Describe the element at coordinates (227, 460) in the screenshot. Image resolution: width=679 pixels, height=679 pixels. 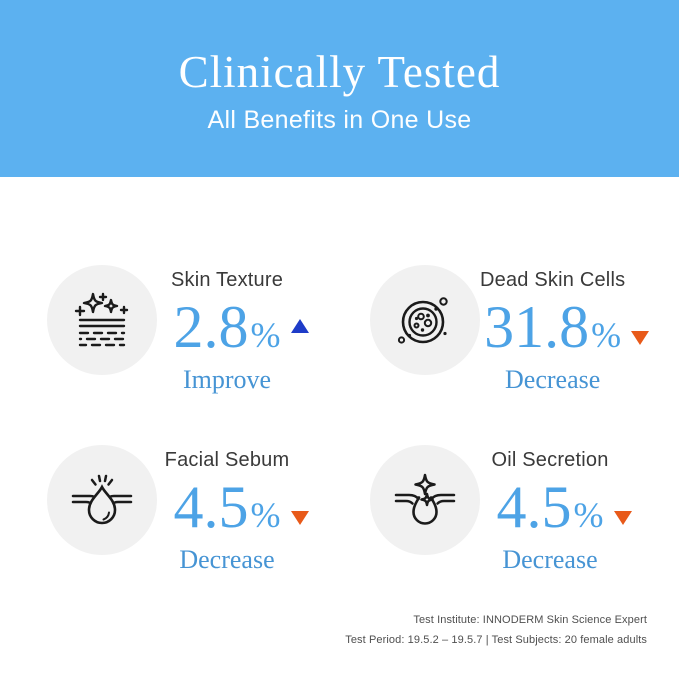
I see `stat-label: Facial Sebum` at that location.